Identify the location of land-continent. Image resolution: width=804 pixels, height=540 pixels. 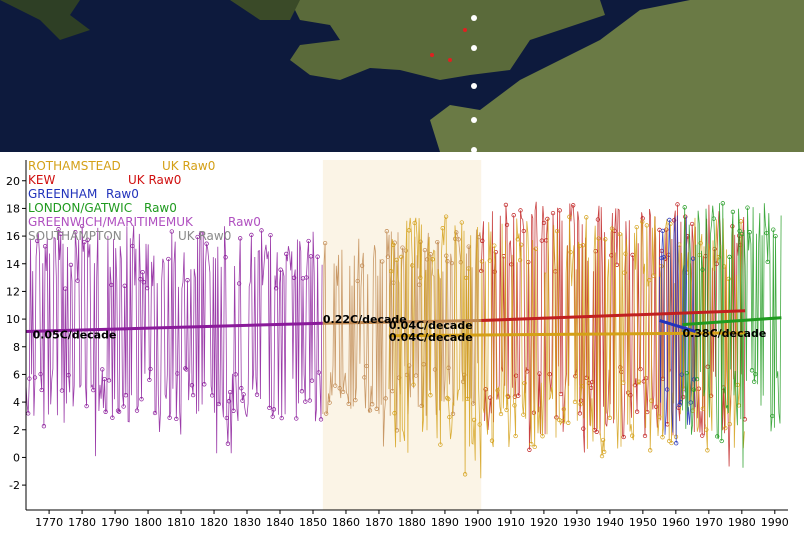
(617, 76).